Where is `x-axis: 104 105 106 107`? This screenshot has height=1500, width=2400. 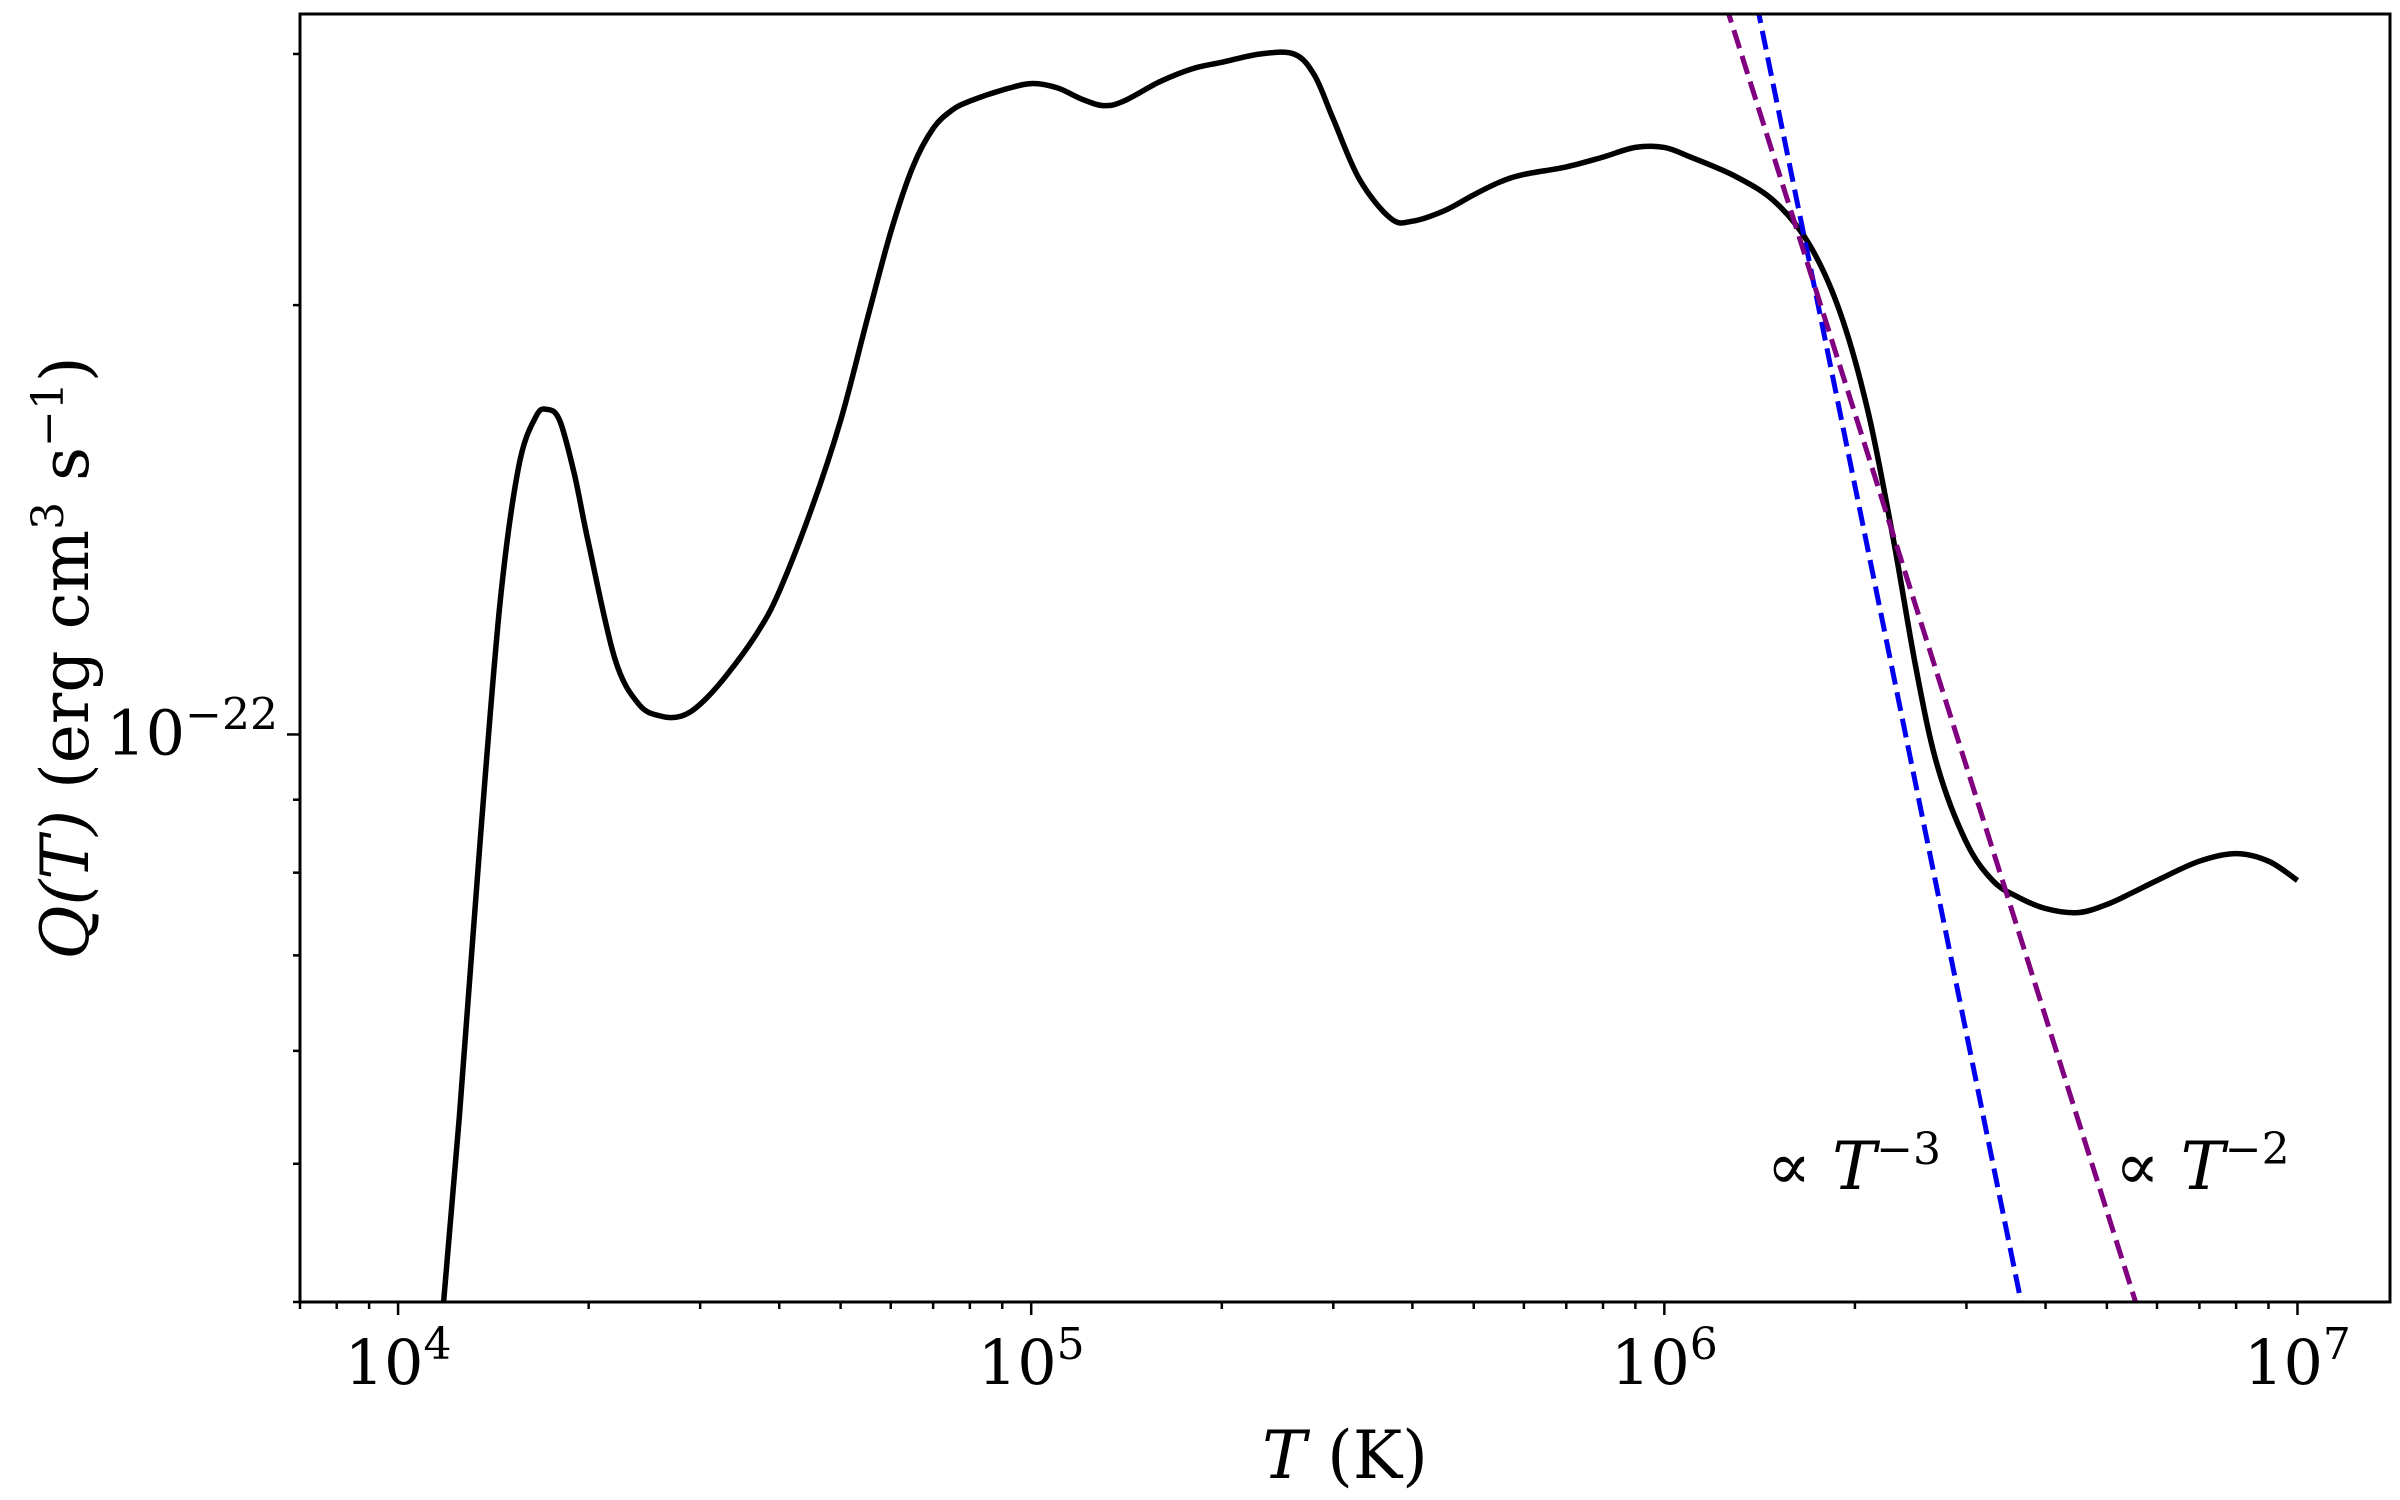 x-axis: 104 105 106 107 is located at coordinates (1324, 1351).